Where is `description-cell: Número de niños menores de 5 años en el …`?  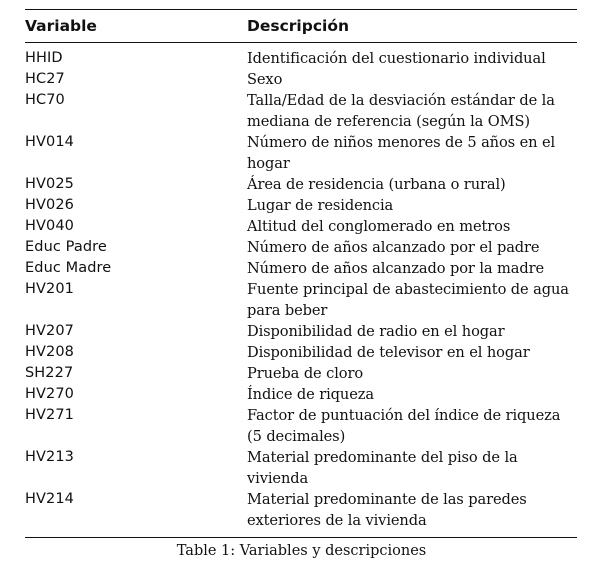
description-cell: Número de niños menores de 5 años en el … is located at coordinates (401, 153).